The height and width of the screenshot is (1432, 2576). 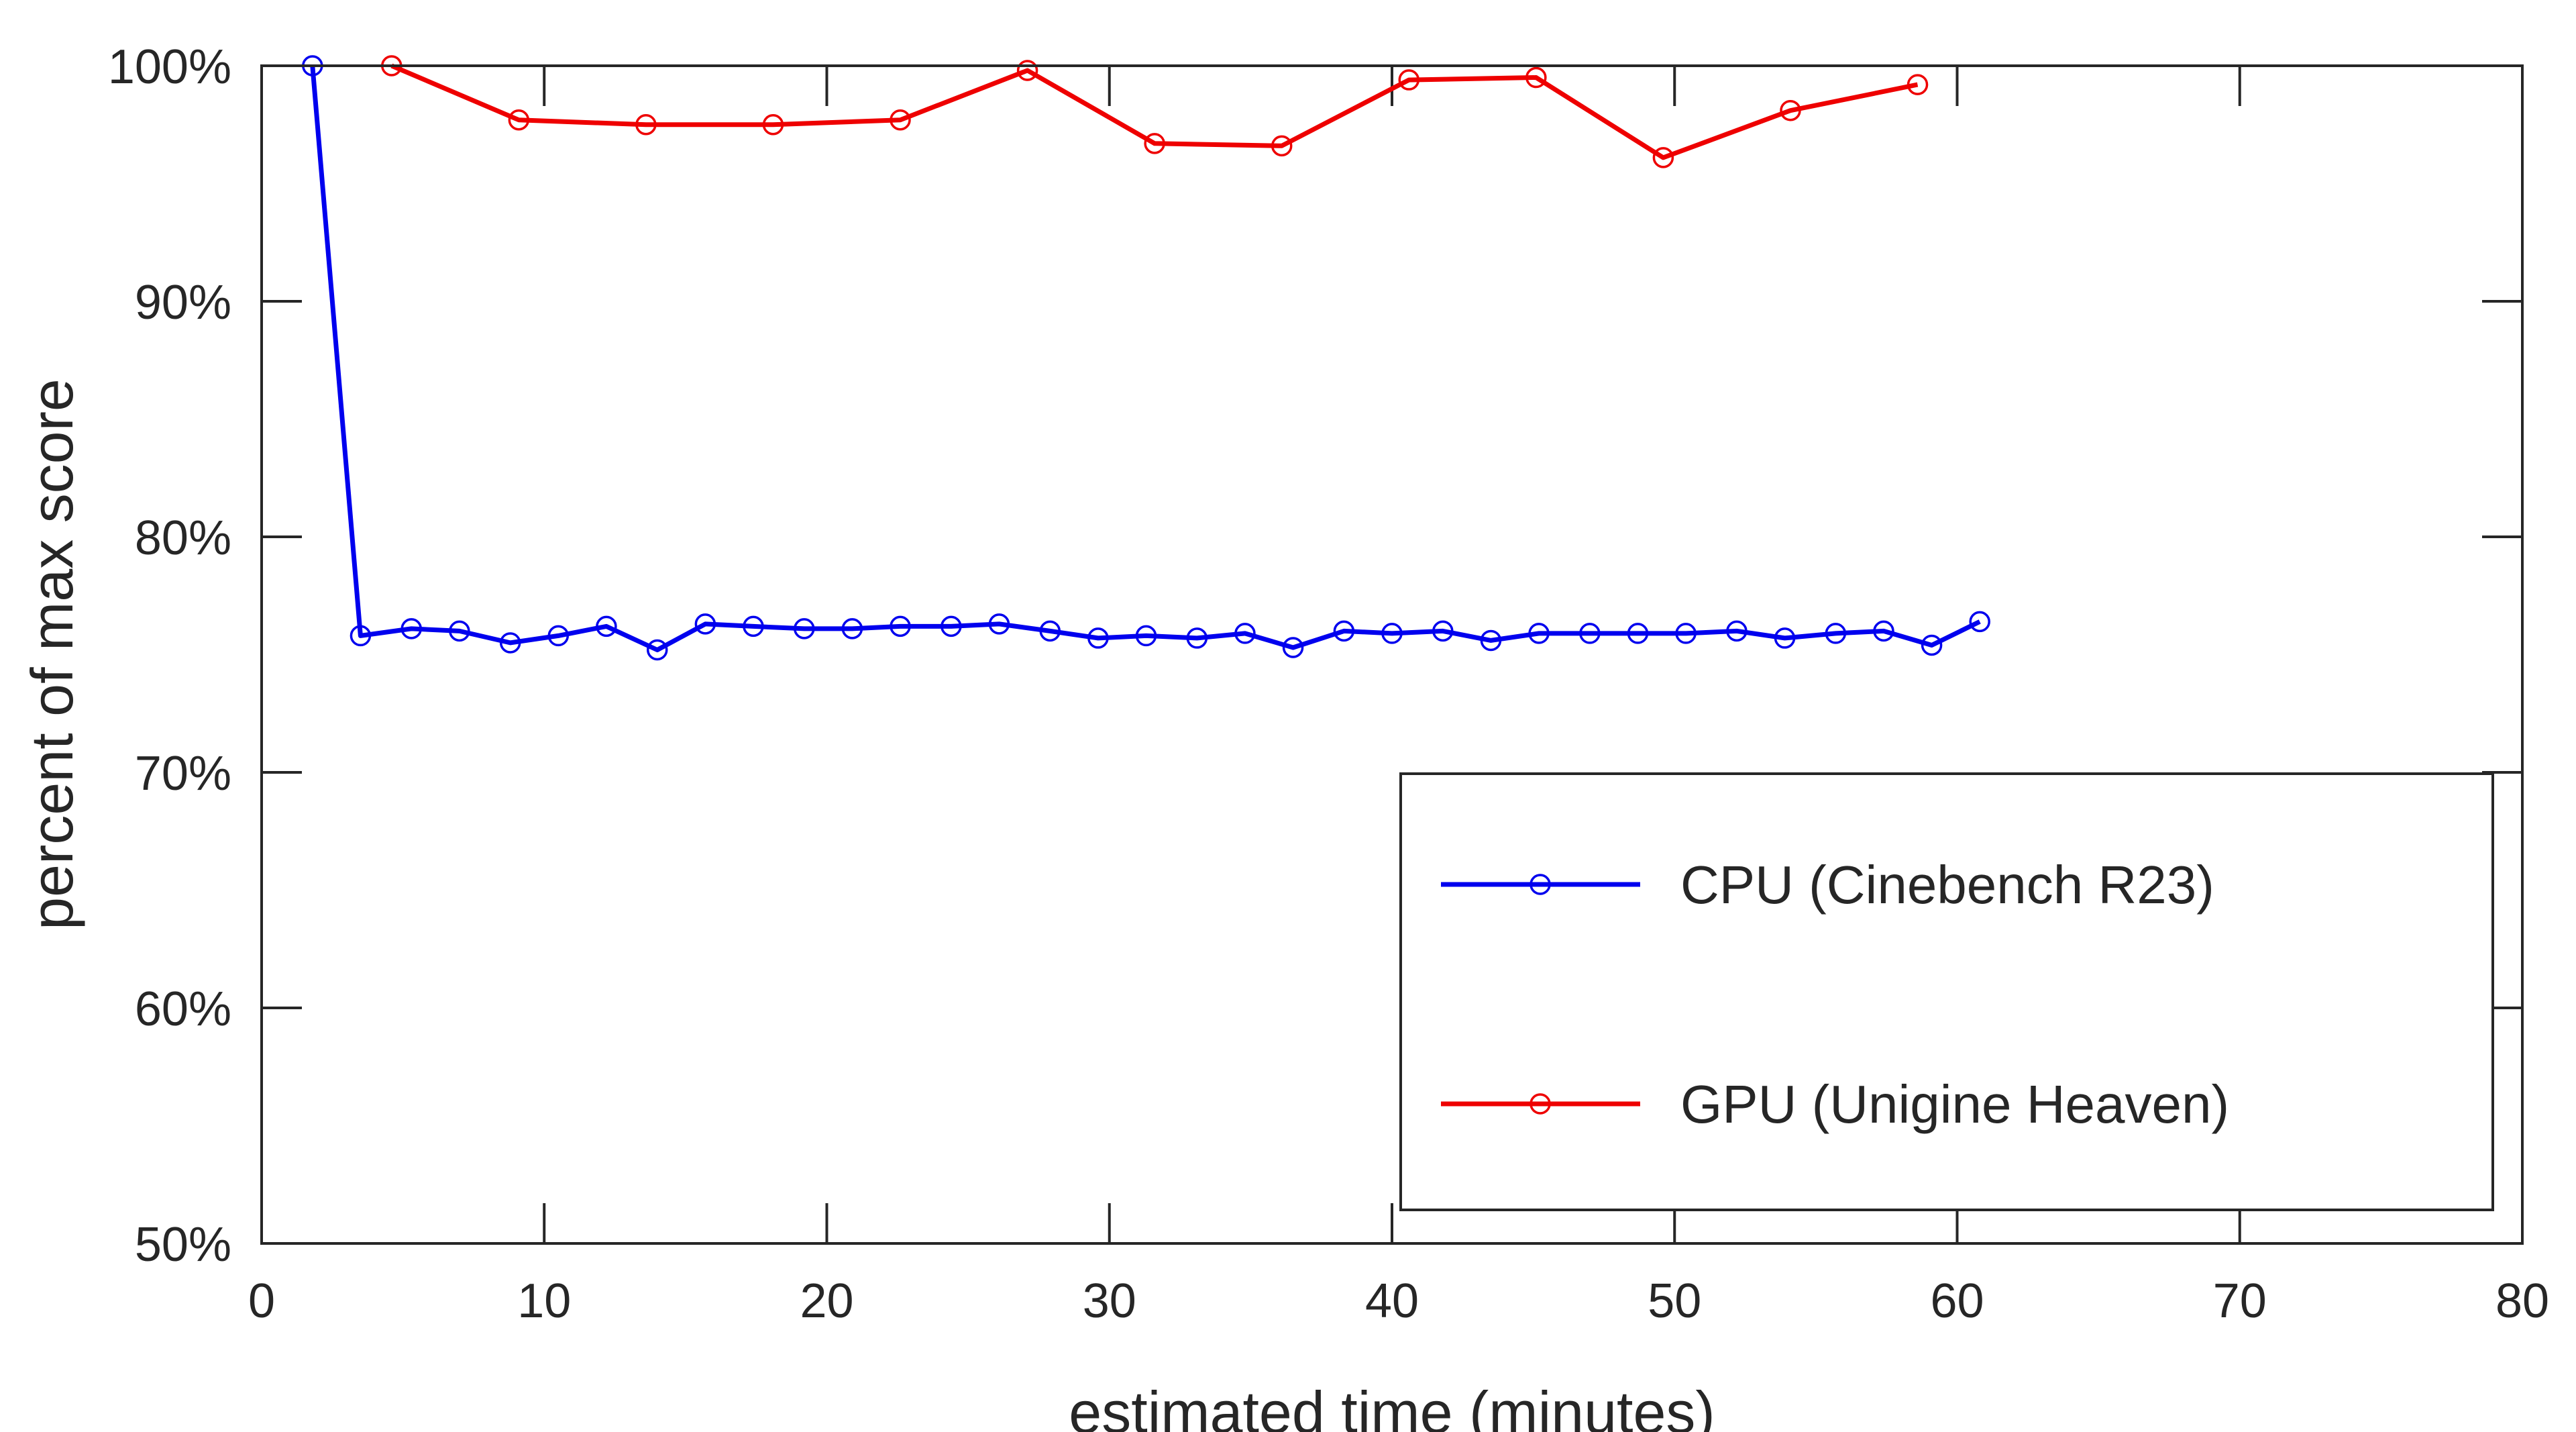 What do you see at coordinates (1954, 1104) in the screenshot?
I see `legend-label: GPU (Unigine Heaven)` at bounding box center [1954, 1104].